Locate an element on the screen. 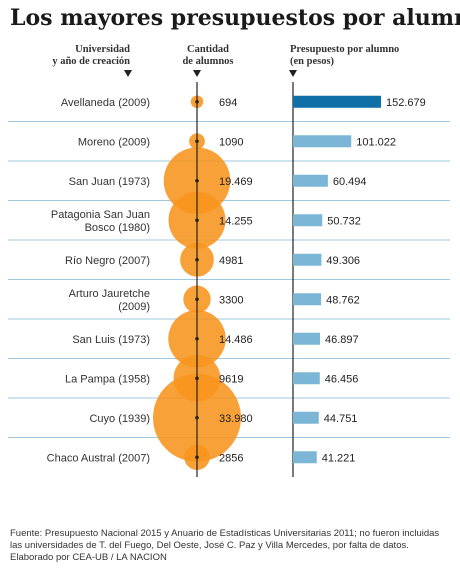 The width and height of the screenshot is (460, 582). students-label: 33.980 is located at coordinates (236, 419).